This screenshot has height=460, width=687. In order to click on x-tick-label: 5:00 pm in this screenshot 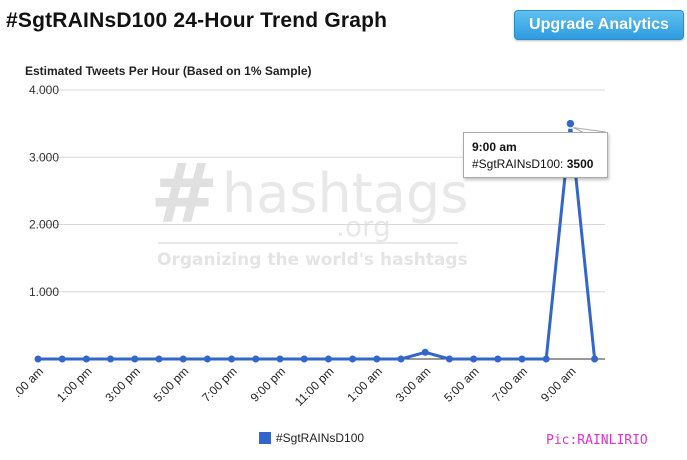, I will do `click(171, 384)`.